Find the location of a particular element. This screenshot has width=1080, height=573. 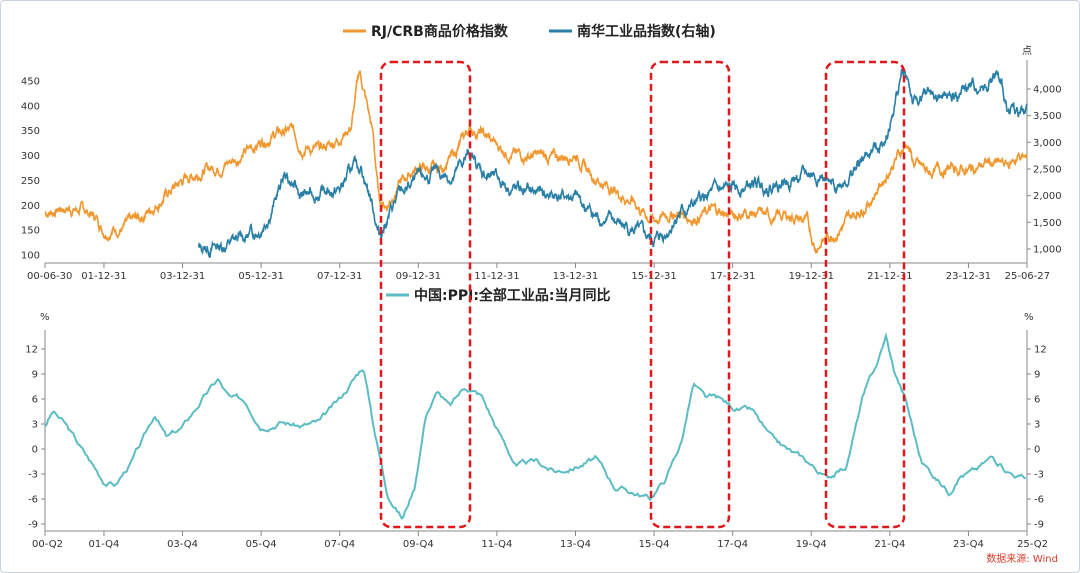

top-right-tick-label: 3,000 is located at coordinates (1047, 143).